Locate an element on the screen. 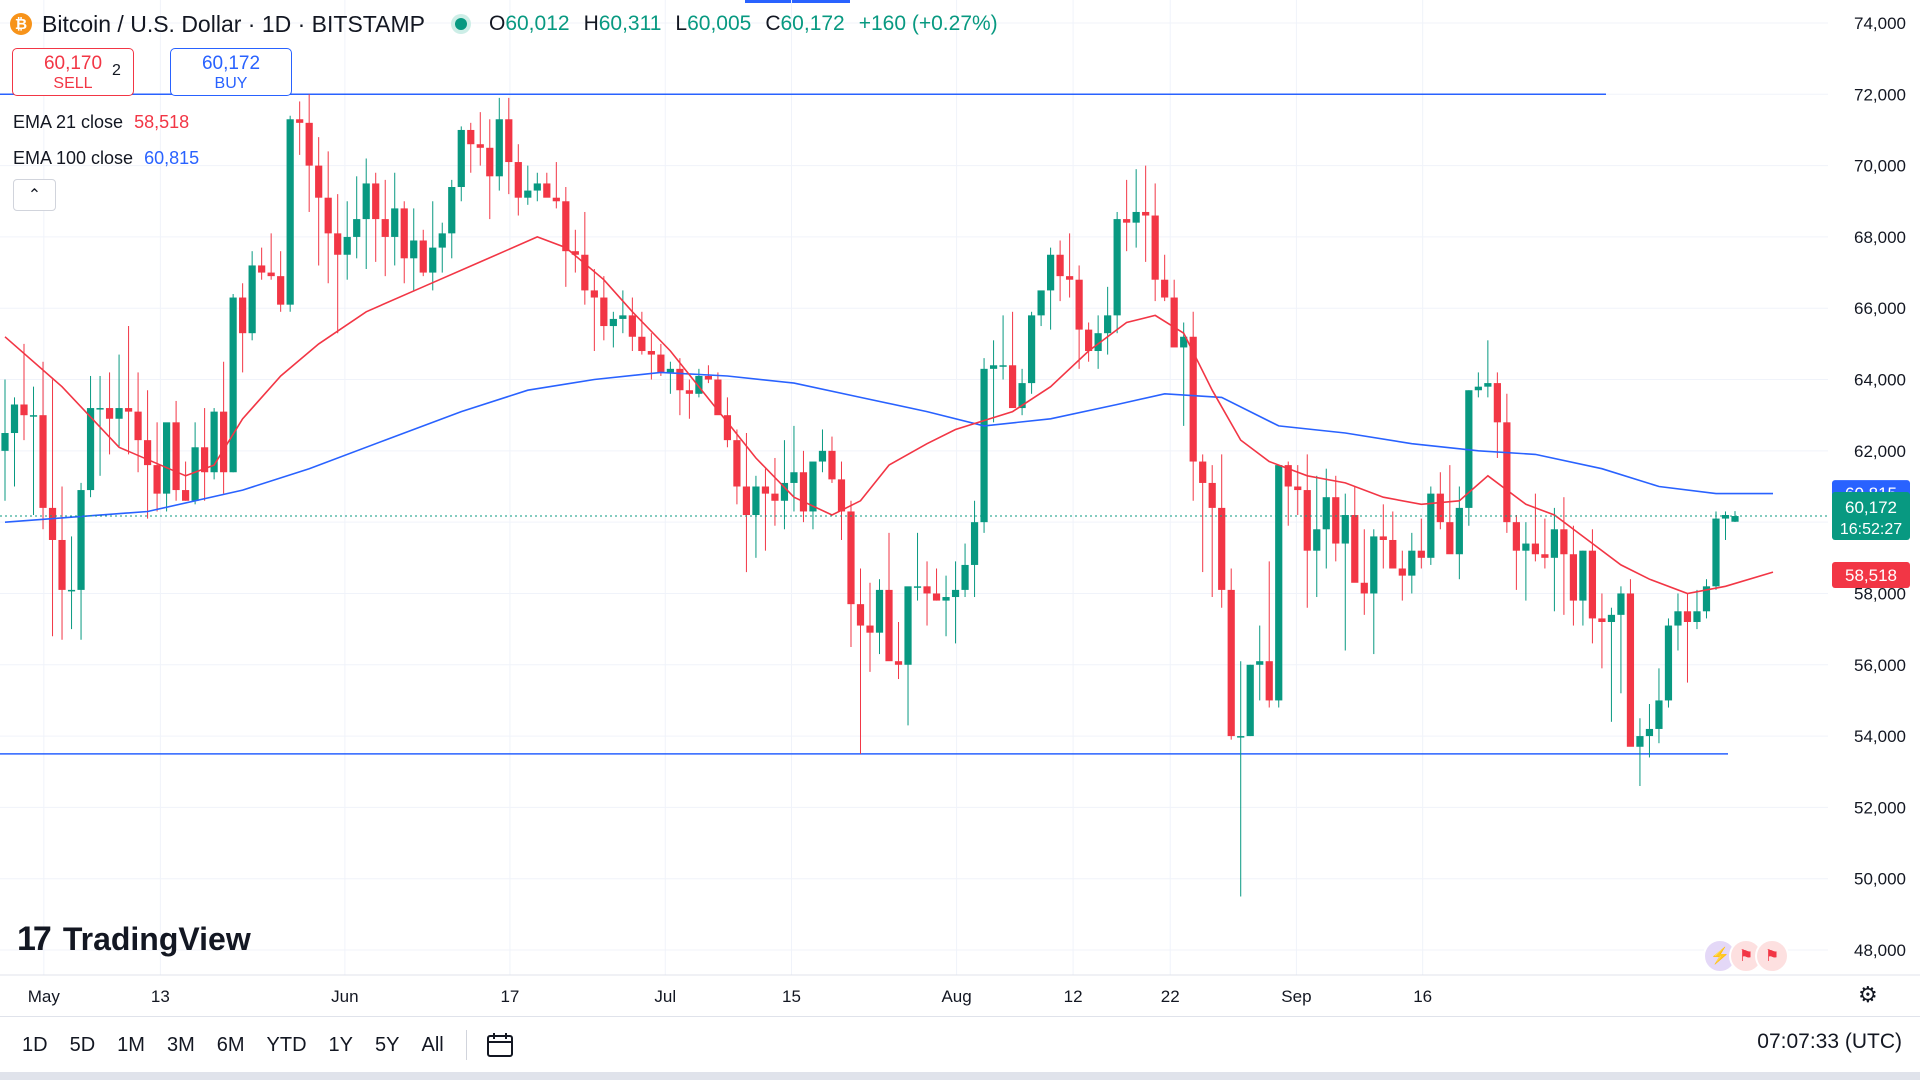 This screenshot has height=1080, width=1920. time-axis-label: 22 is located at coordinates (1170, 996).